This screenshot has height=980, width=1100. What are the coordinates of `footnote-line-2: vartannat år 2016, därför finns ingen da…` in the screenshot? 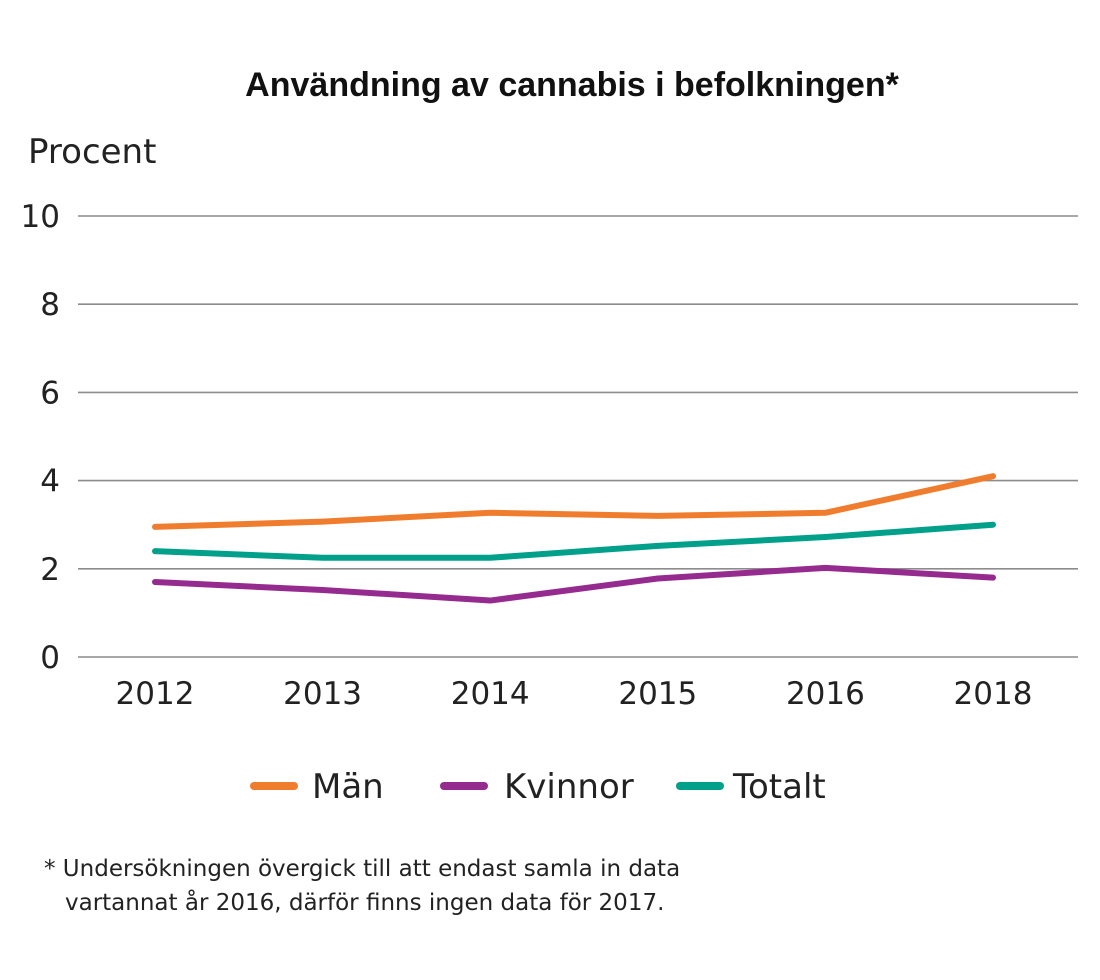 It's located at (365, 903).